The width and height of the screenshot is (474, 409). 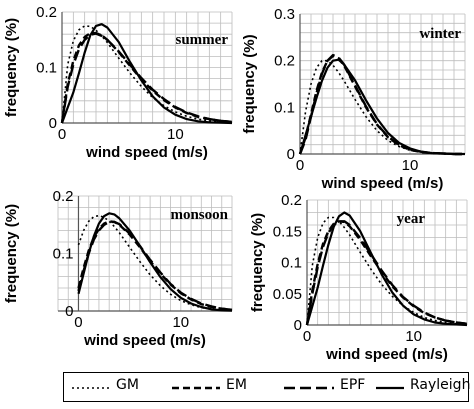 What do you see at coordinates (196, 388) in the screenshot?
I see `legend-swatch-em` at bounding box center [196, 388].